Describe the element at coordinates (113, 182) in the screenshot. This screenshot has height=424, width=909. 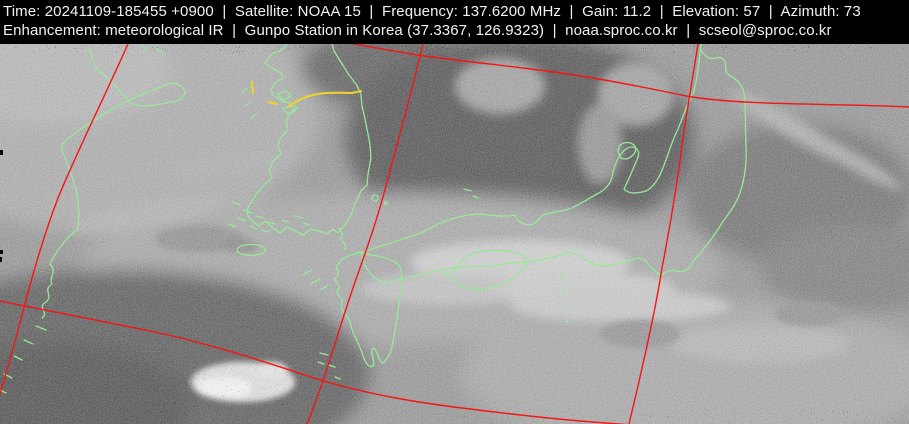
I see `china-coastline` at that location.